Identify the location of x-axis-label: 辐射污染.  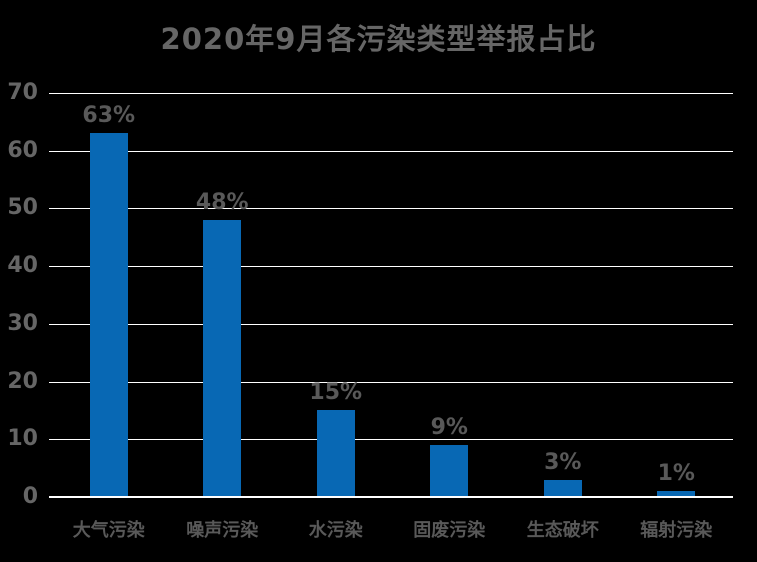
(676, 530).